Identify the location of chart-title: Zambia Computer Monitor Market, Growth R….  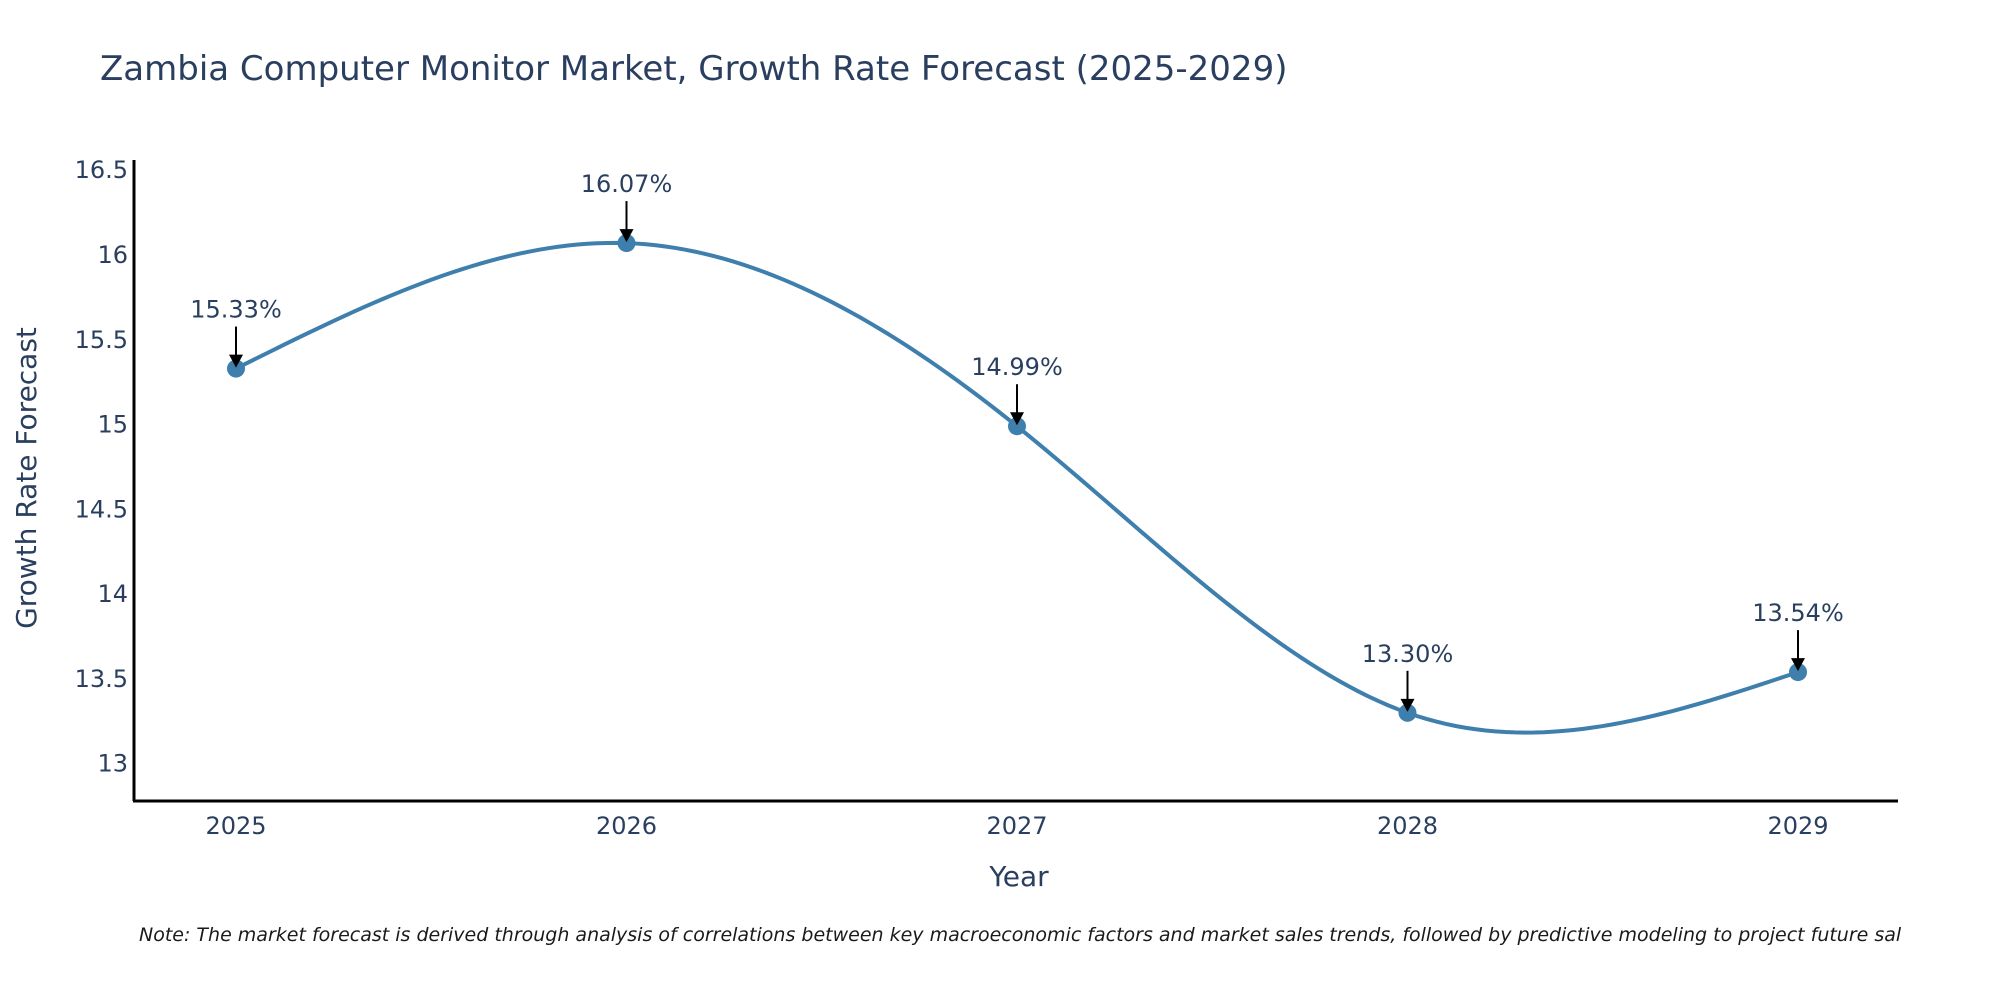
(693, 69).